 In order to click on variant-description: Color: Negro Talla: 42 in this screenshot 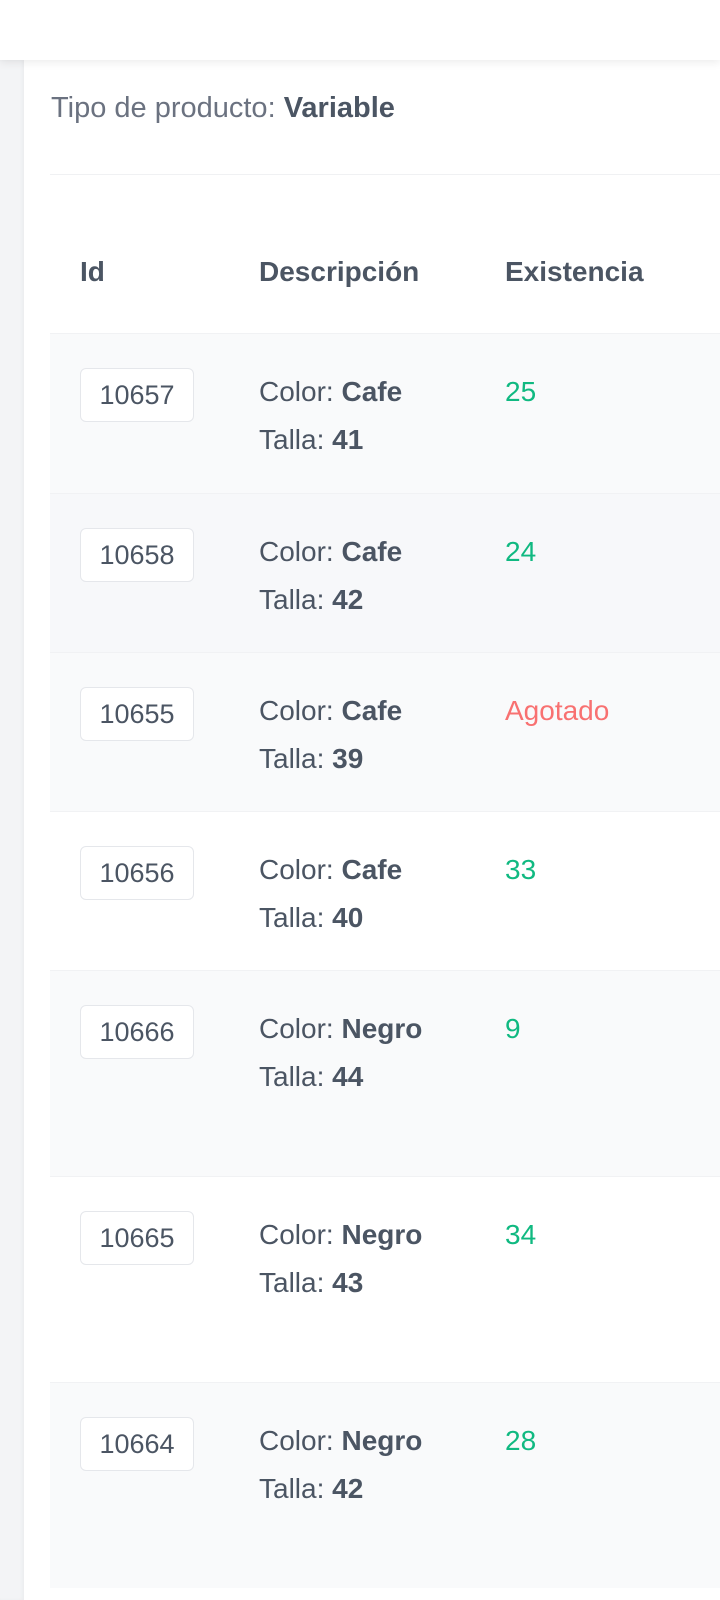, I will do `click(359, 1465)`.